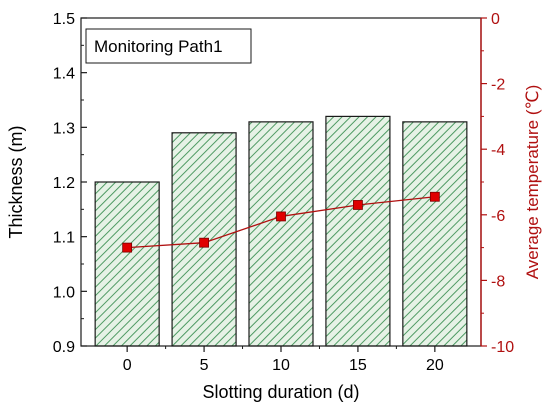  Describe the element at coordinates (127, 365) in the screenshot. I see `x-tick-label: 0` at that location.